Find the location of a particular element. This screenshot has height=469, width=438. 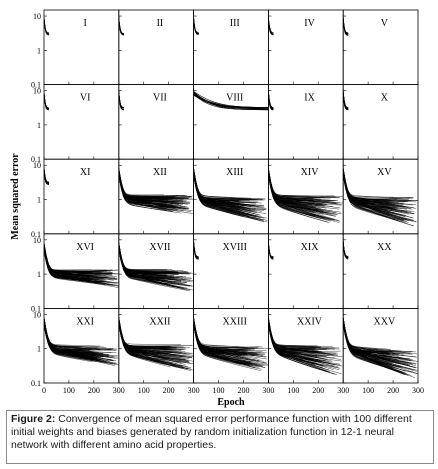

panel-i: I 0.1 1 10 is located at coordinates (75, 49).